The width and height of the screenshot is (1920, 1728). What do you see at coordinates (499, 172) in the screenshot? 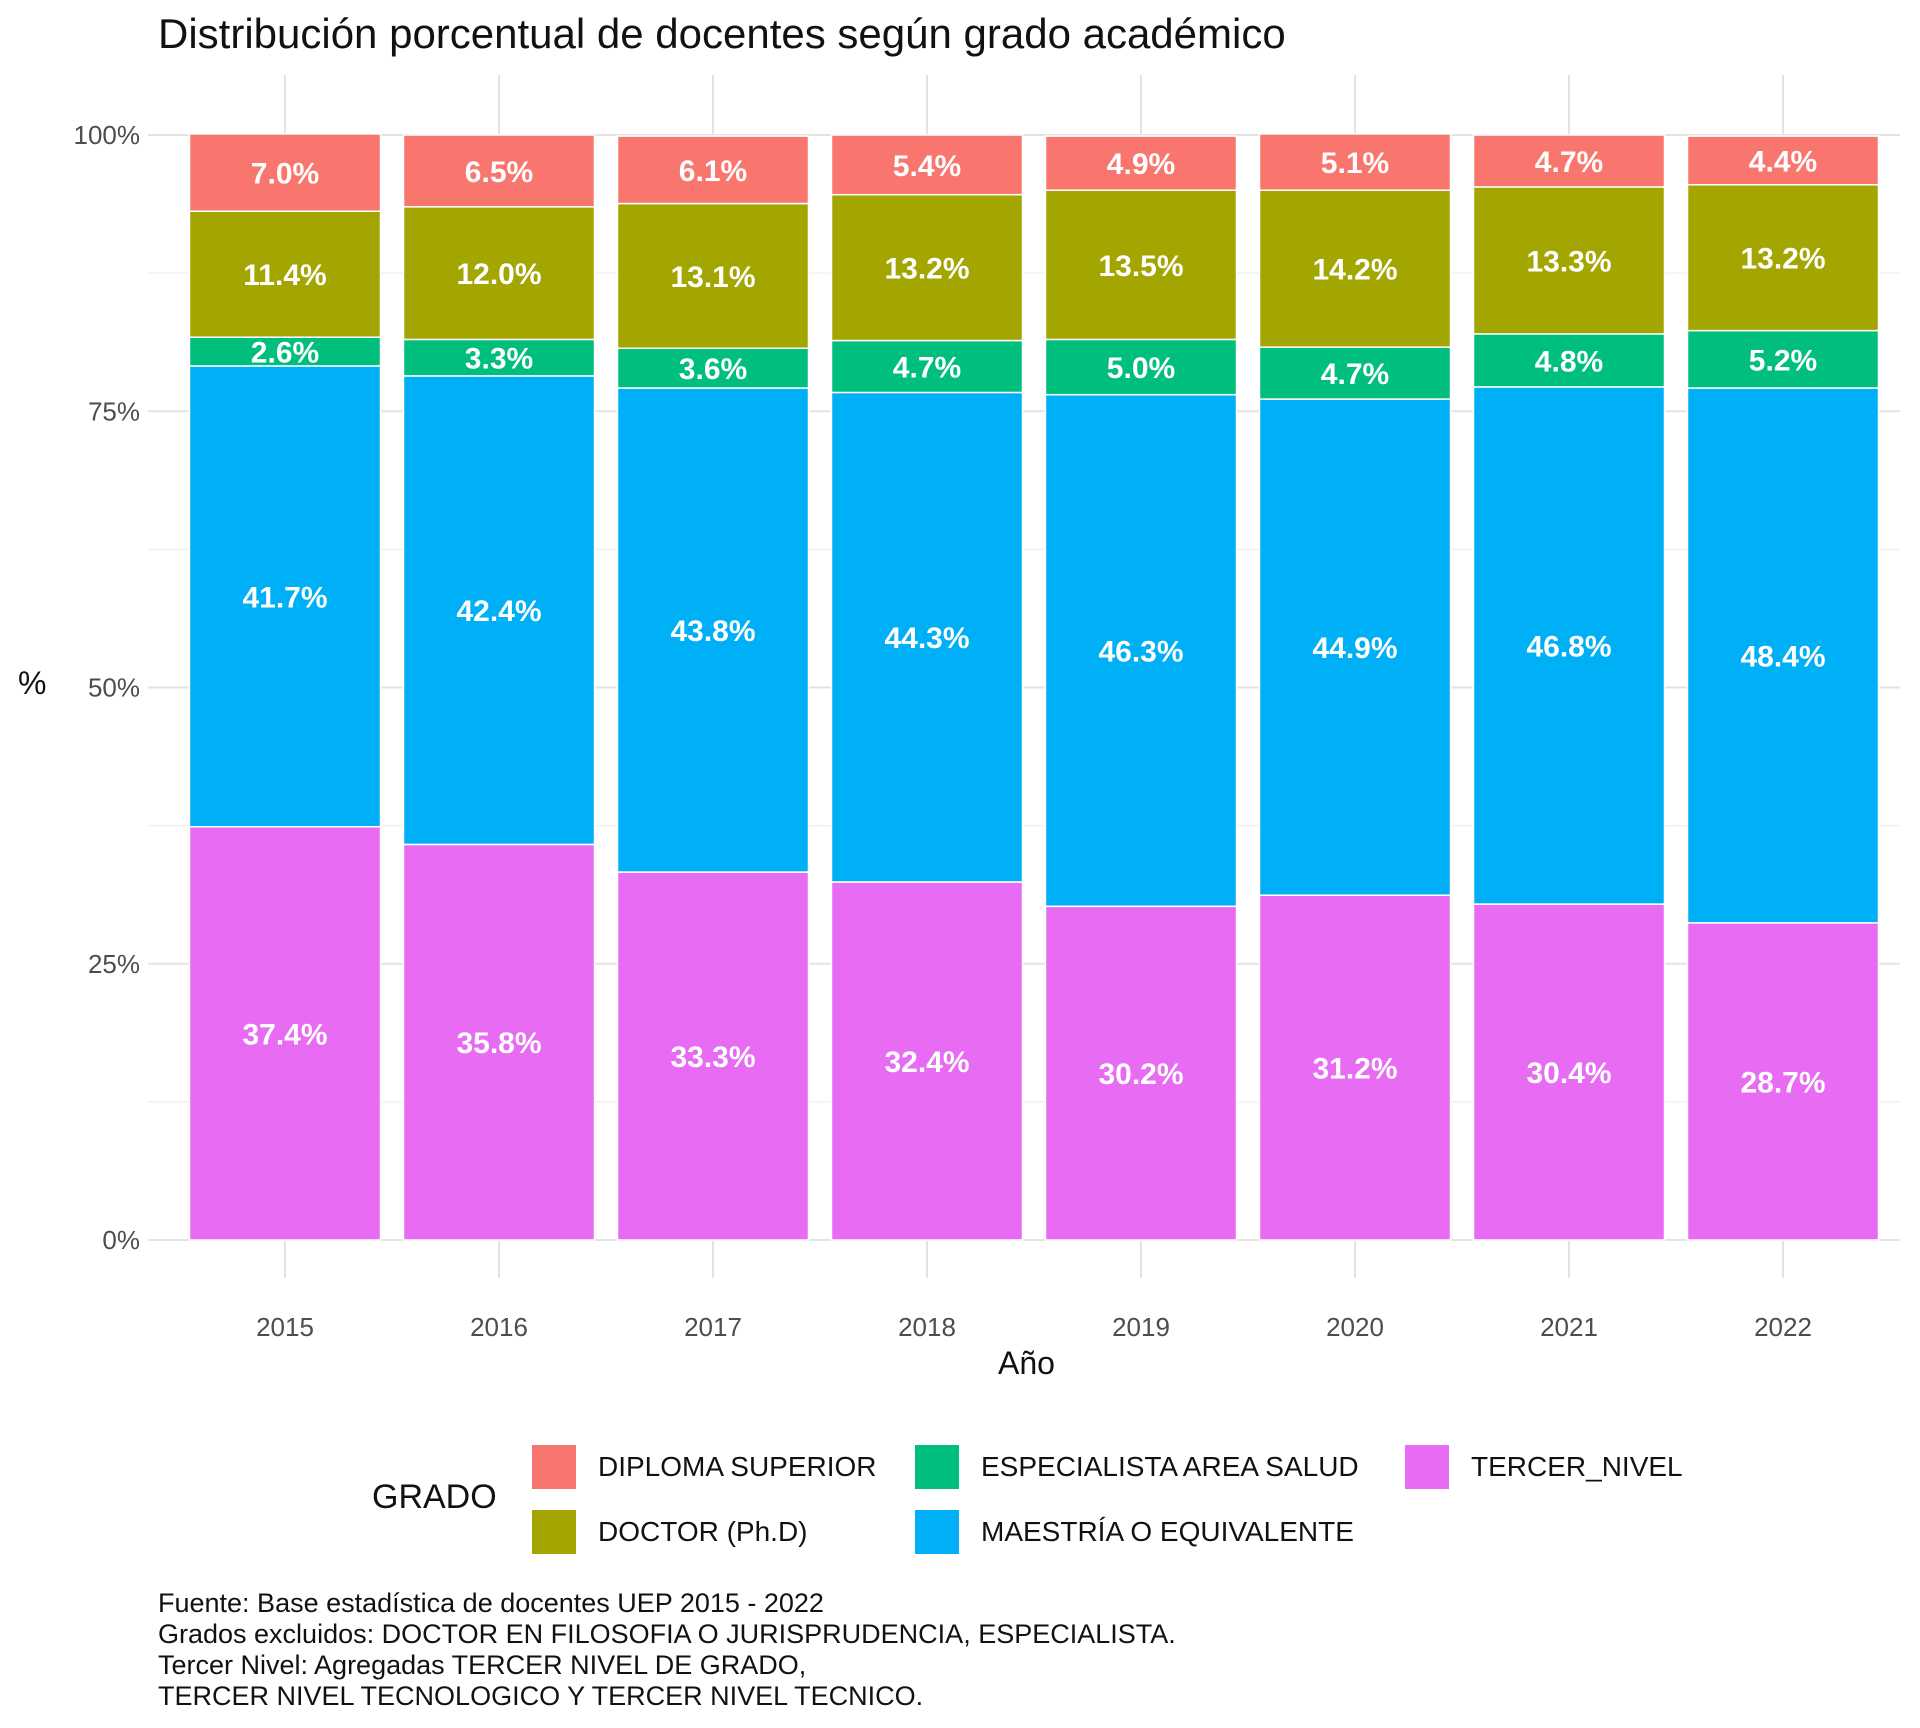
I see `data-label: 6.5%` at bounding box center [499, 172].